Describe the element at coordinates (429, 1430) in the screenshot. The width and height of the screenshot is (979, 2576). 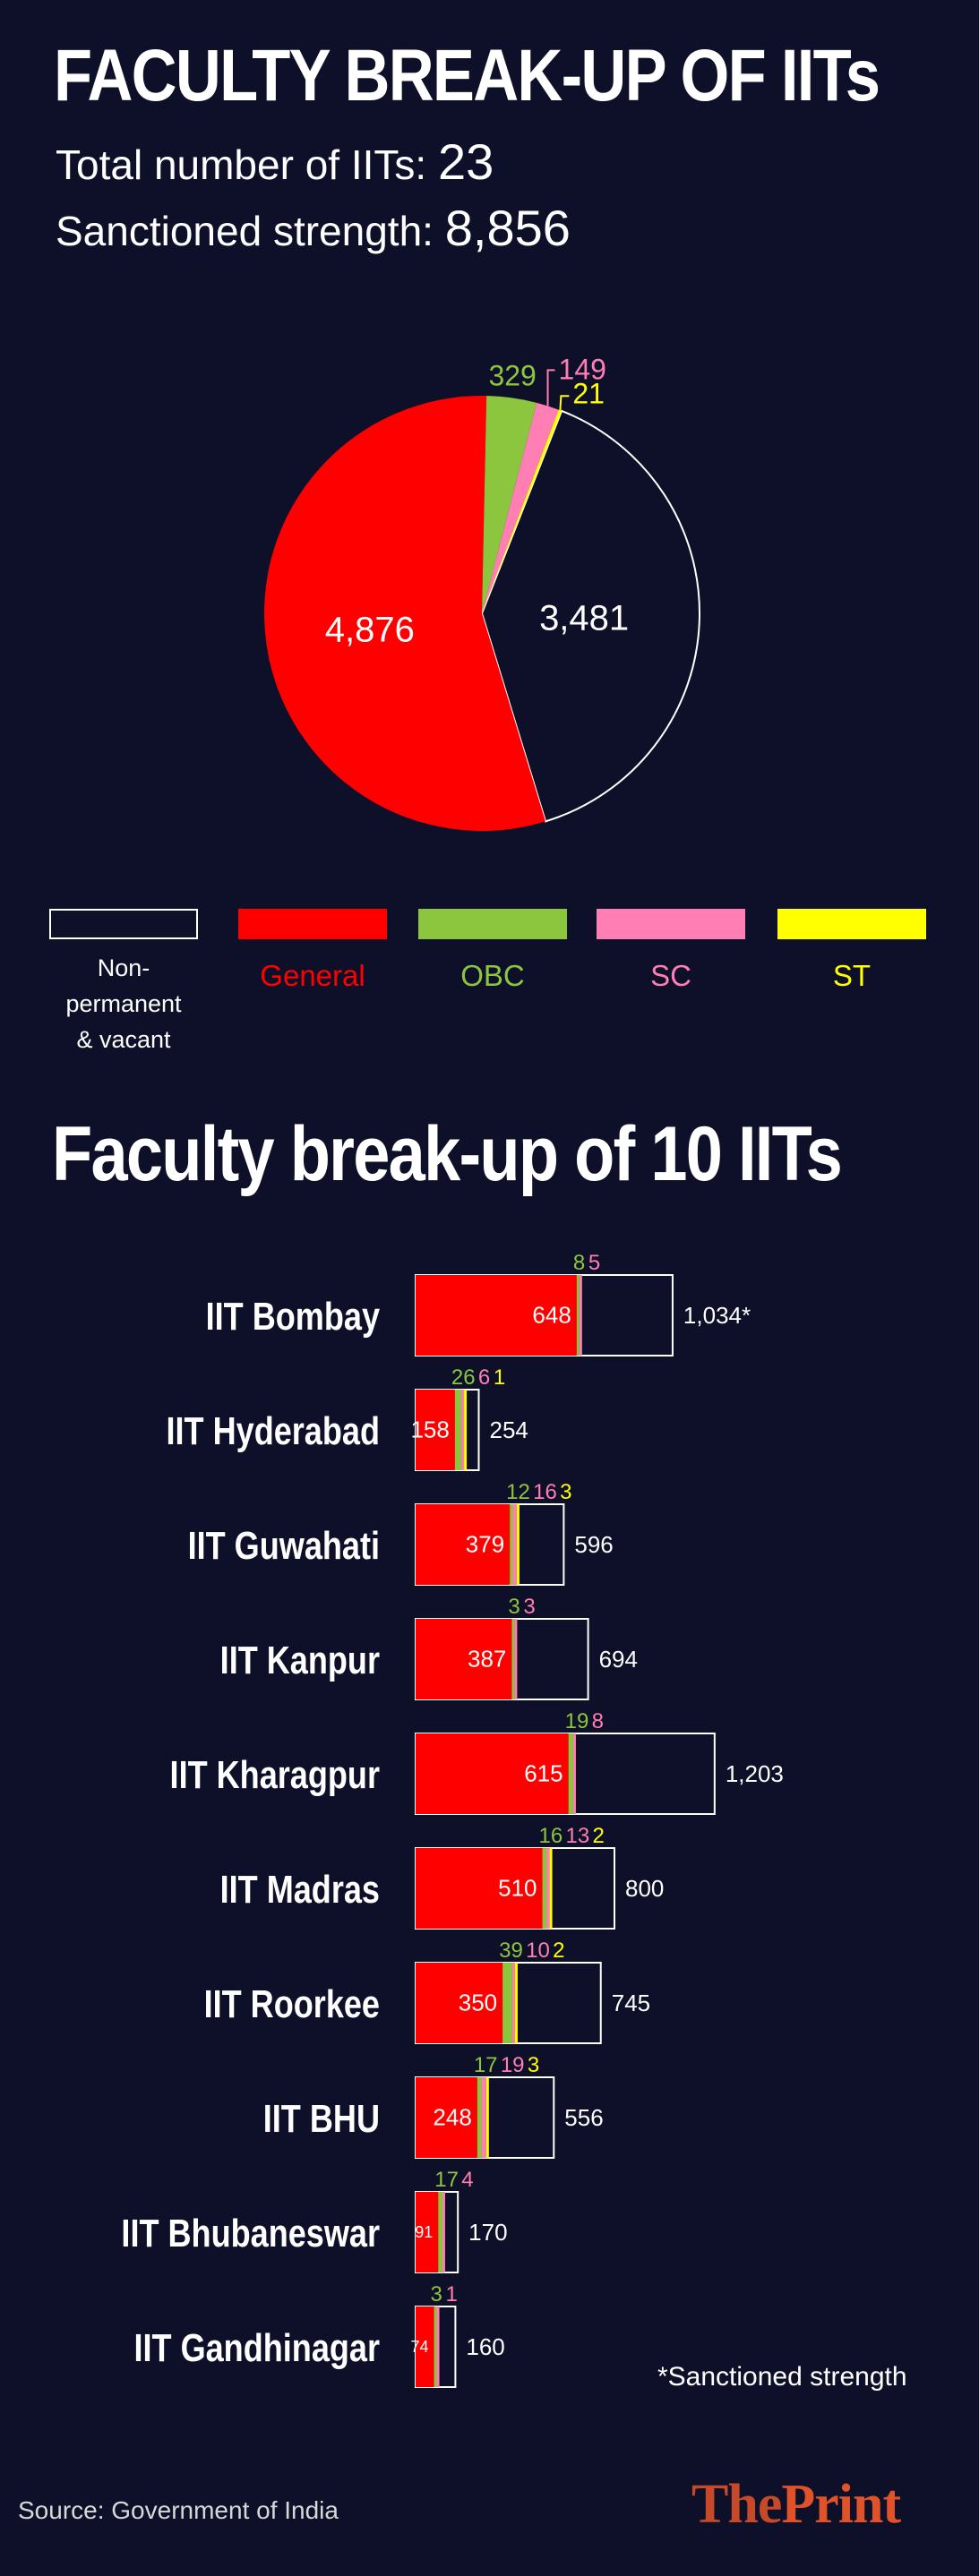
I see `bar-value-general-iit-hyderabad: 158` at that location.